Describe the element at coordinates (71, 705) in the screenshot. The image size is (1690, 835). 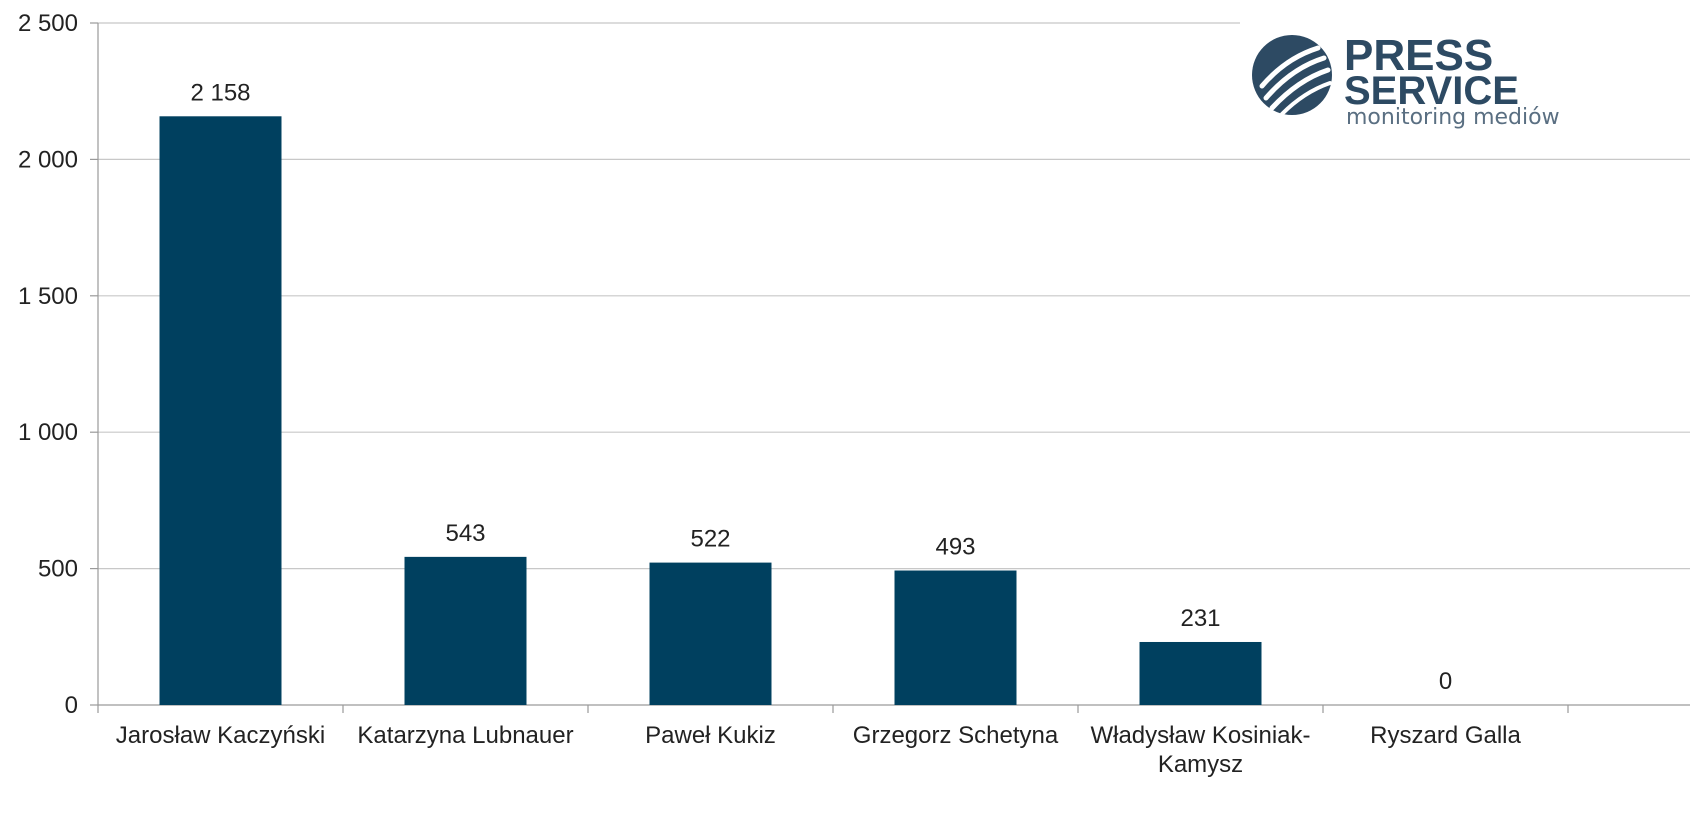
I see `y-tick-label: 0` at that location.